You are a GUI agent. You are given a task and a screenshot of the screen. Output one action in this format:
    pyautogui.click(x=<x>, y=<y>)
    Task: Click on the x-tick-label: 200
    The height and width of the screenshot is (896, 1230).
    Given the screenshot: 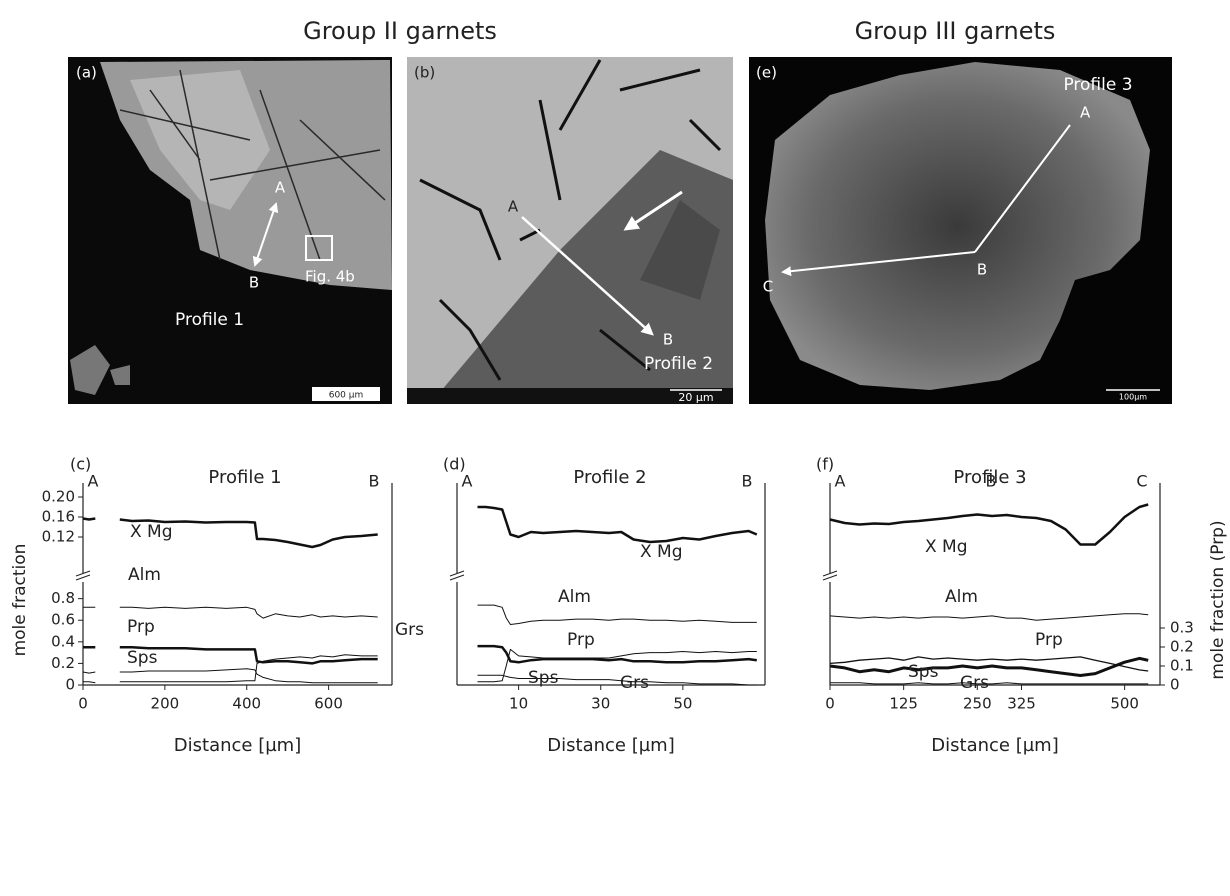 What is the action you would take?
    pyautogui.click(x=165, y=704)
    